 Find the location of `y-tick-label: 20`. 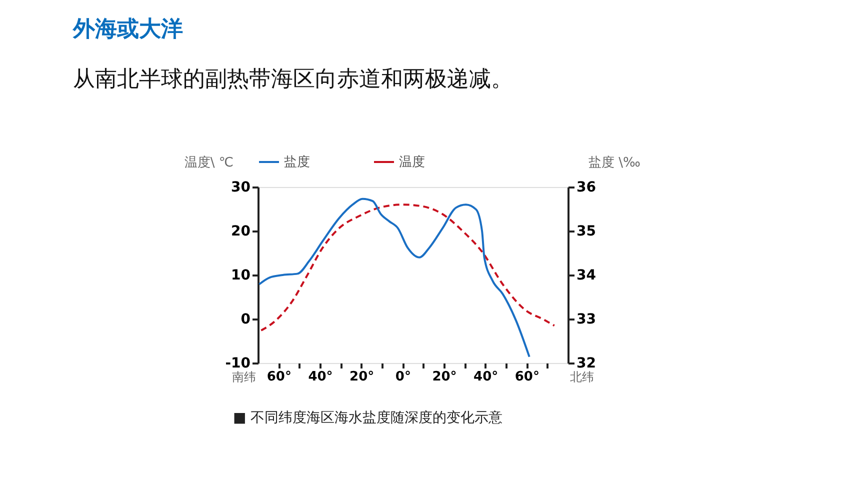

y-tick-label: 20 is located at coordinates (241, 232).